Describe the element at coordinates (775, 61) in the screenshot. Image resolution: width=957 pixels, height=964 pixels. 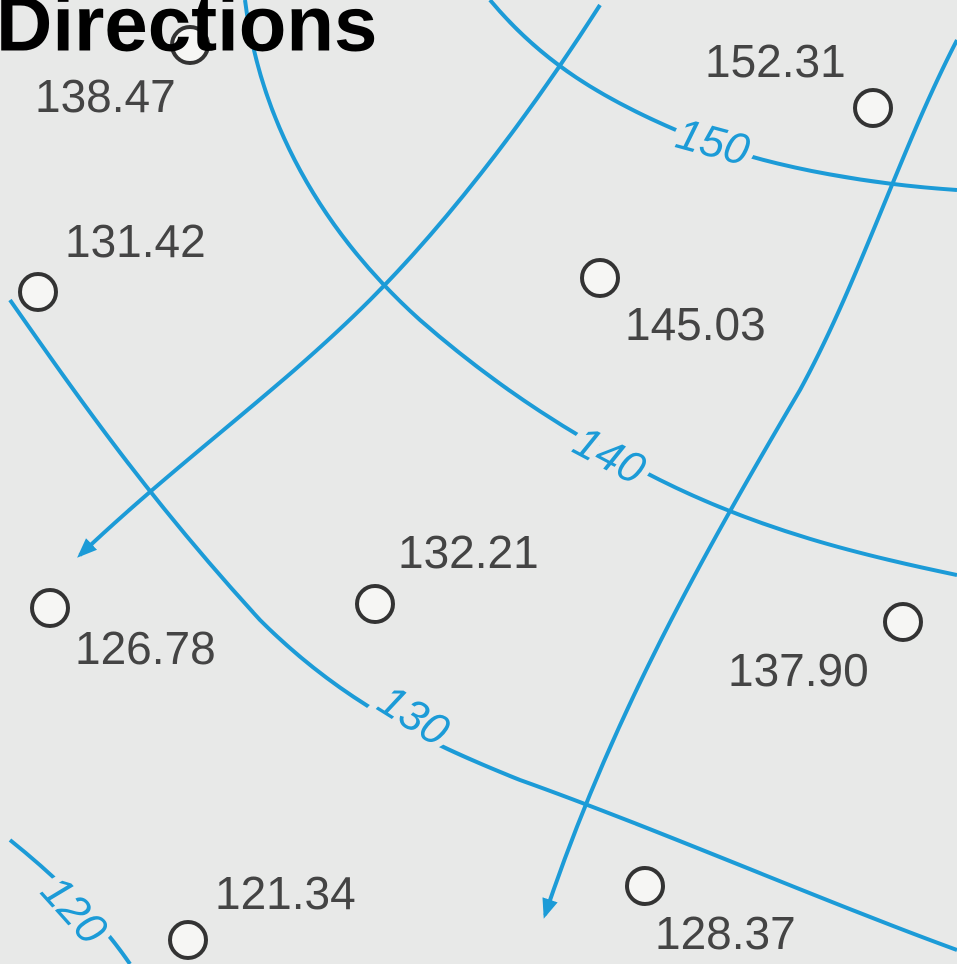
I see `spot-height-label: 152.31` at that location.